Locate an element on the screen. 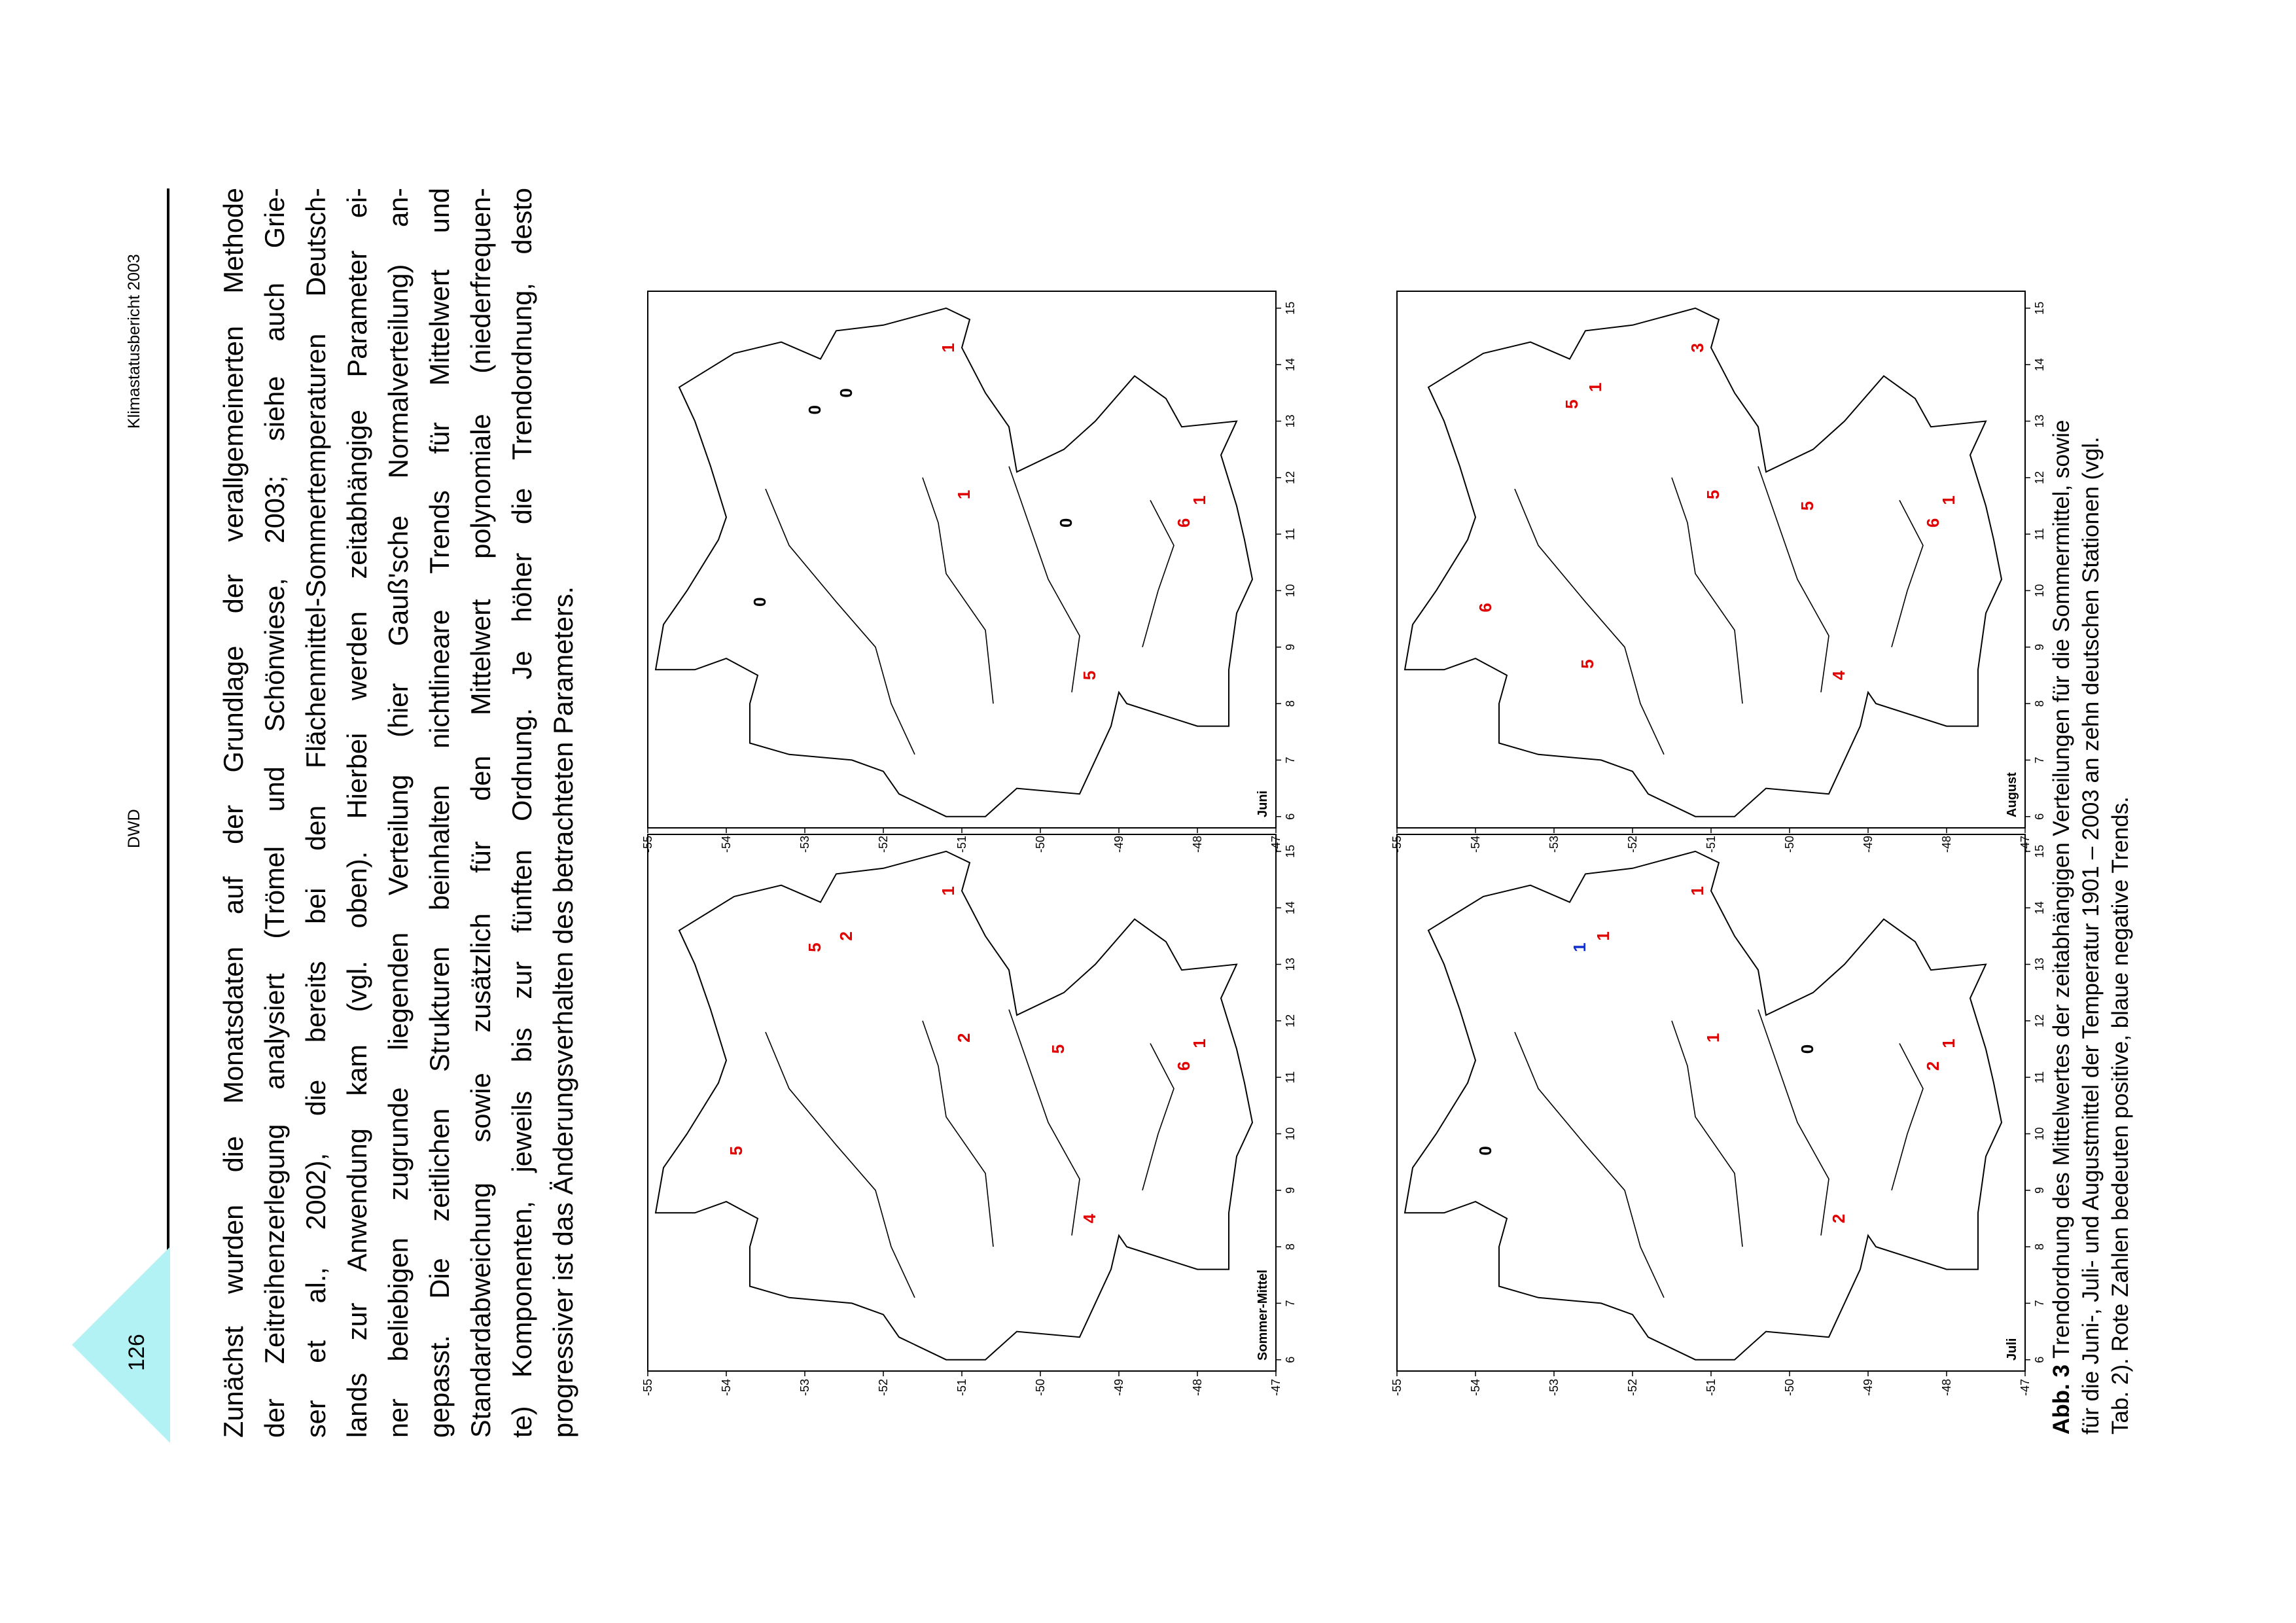 Image resolution: width=2296 pixels, height=1623 pixels. lon-tick-label: 14 is located at coordinates (2039, 908).